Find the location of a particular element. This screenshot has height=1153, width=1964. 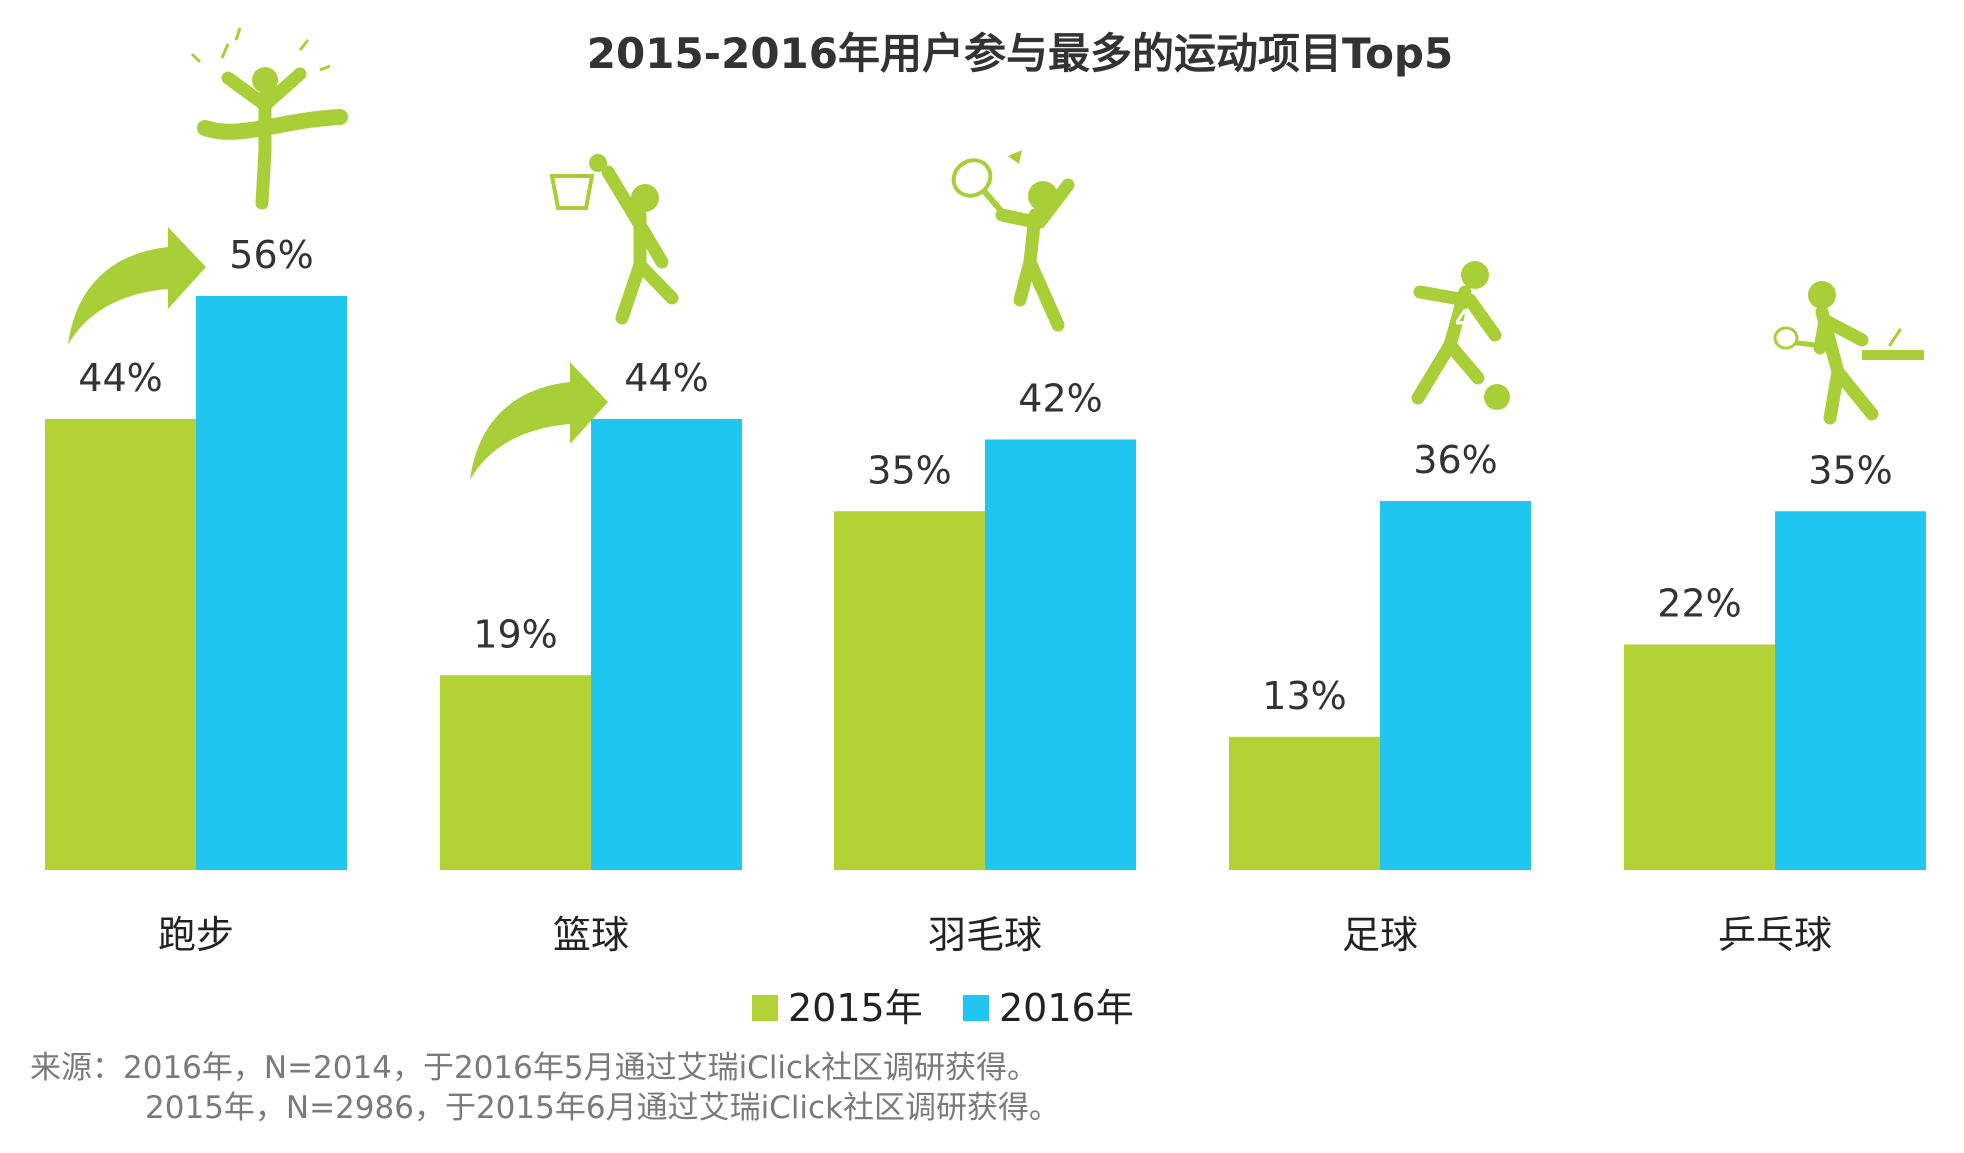

table-tennis-player-icon is located at coordinates (1848, 353).